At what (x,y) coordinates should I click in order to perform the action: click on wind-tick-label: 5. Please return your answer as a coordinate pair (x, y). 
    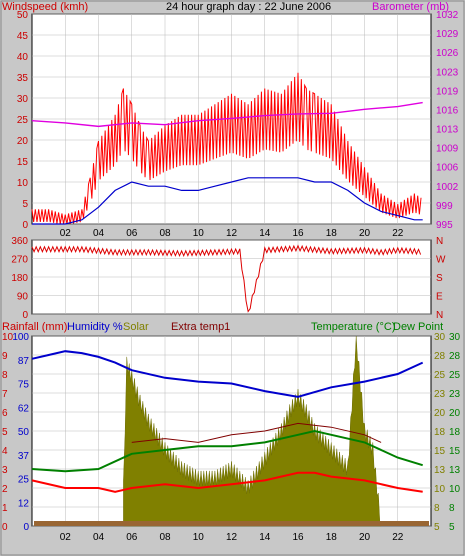
    Looking at the image, I should click on (25, 204).